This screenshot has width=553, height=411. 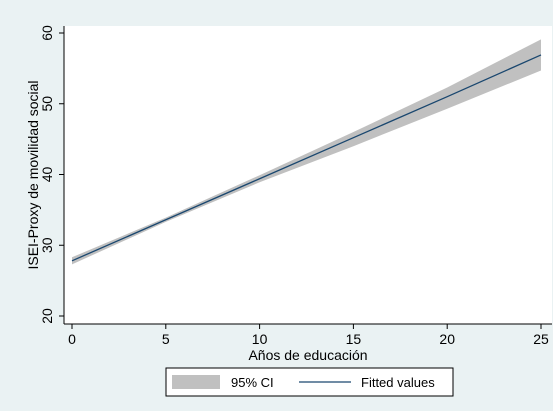 I want to click on legend-label-ci: 95% CI, so click(x=252, y=382).